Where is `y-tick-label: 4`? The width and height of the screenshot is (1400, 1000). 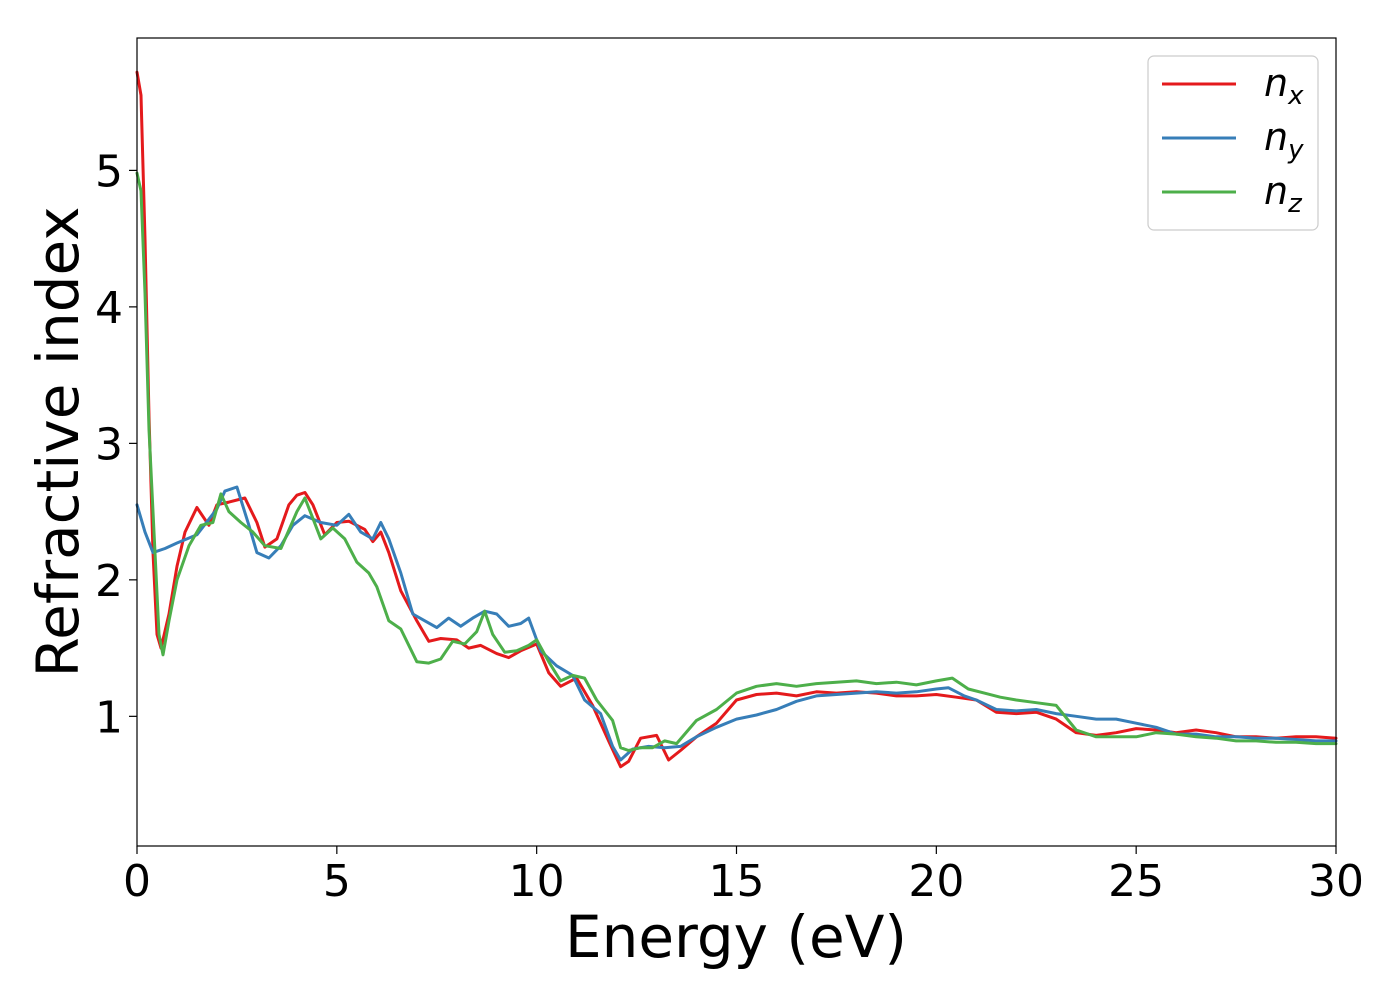
y-tick-label: 4 is located at coordinates (109, 308).